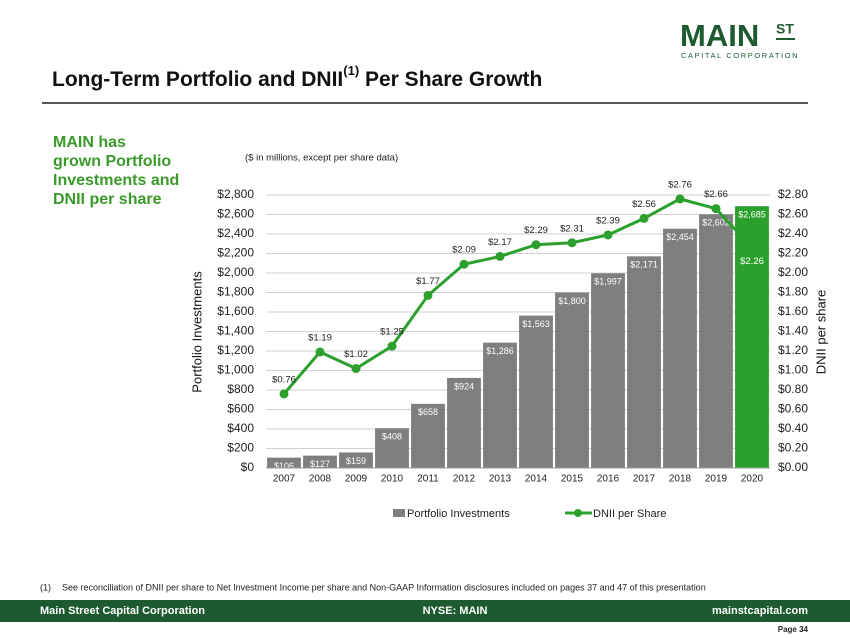  Describe the element at coordinates (785, 29) in the screenshot. I see `logo-st: ST` at that location.